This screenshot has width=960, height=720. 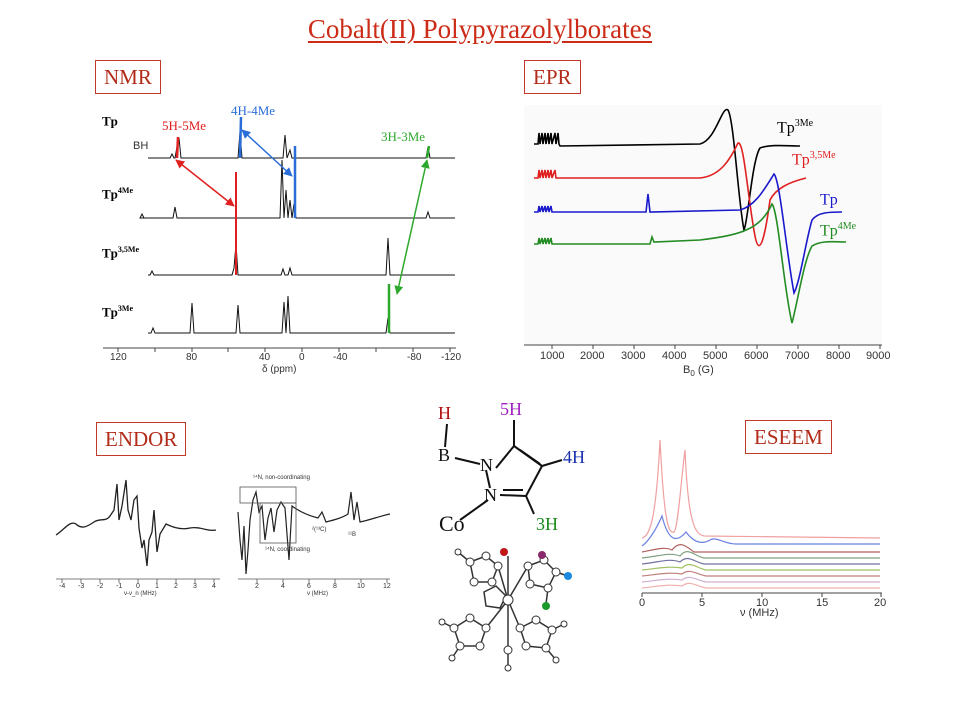 What do you see at coordinates (552, 356) in the screenshot?
I see `epr-xtick: 1000` at bounding box center [552, 356].